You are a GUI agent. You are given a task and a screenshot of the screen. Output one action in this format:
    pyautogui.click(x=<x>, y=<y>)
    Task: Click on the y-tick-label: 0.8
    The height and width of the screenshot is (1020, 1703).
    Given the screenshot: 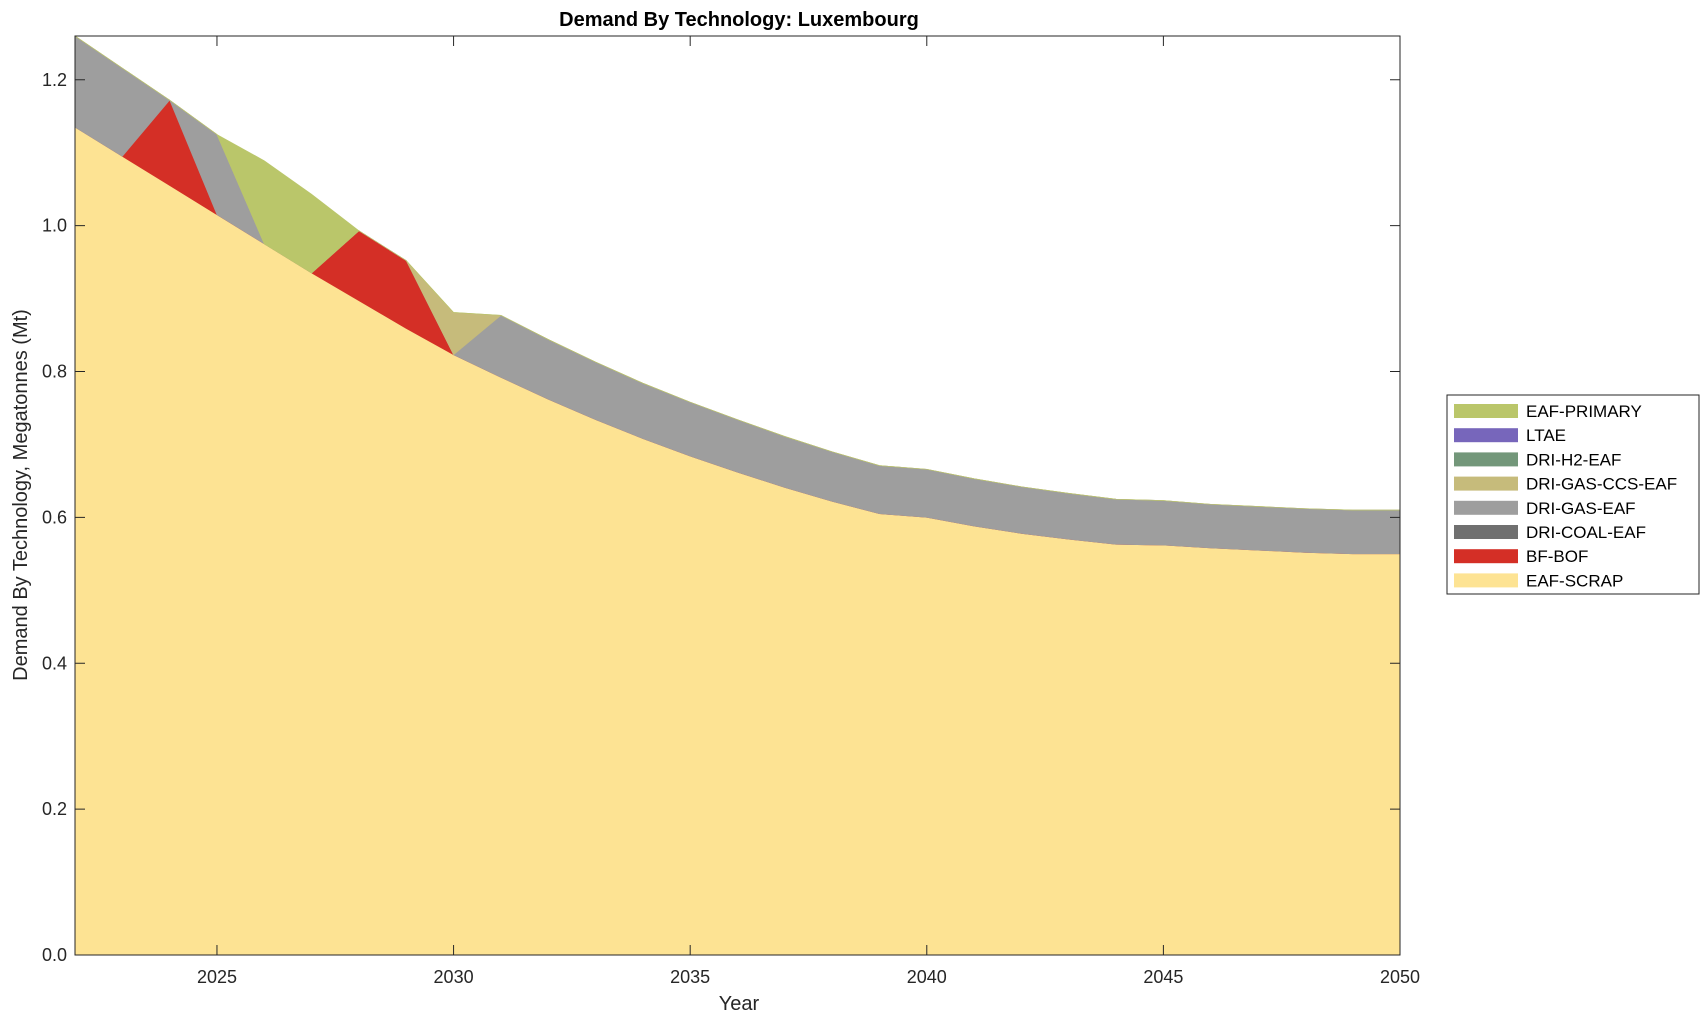 What is the action you would take?
    pyautogui.click(x=54, y=372)
    